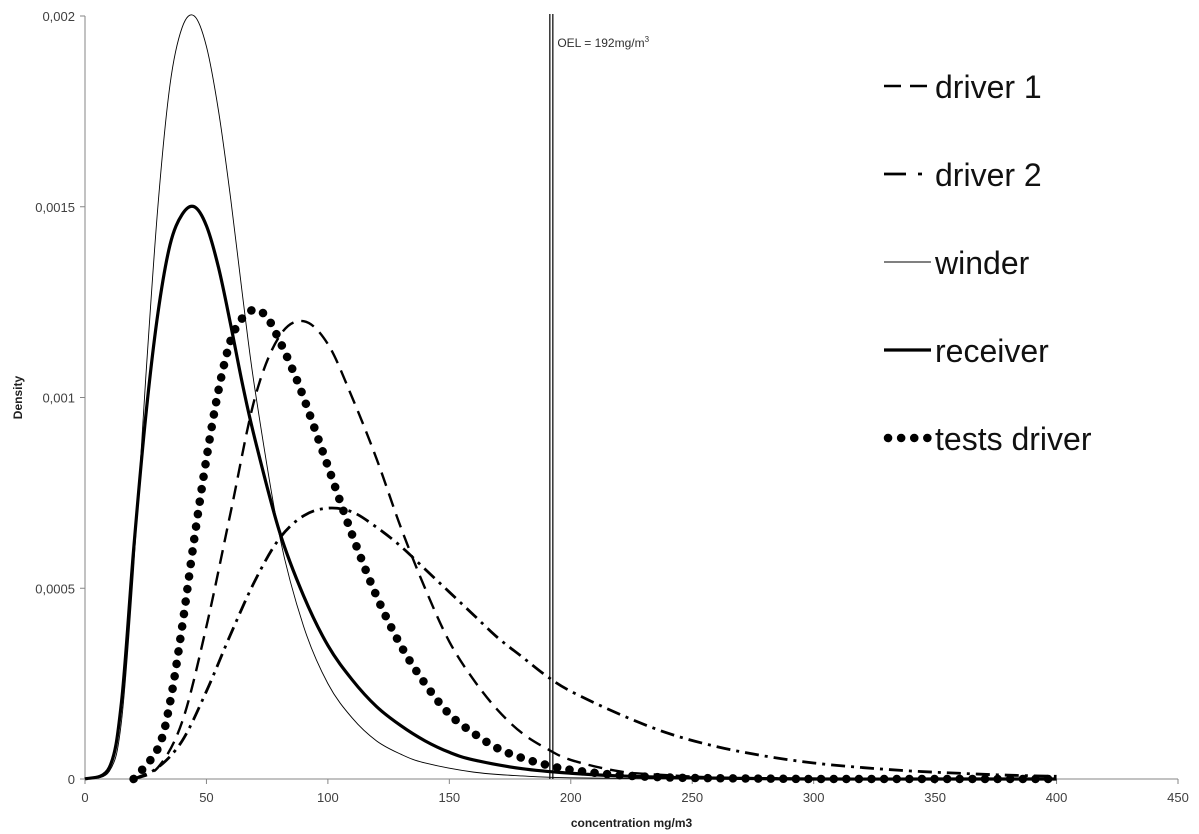 Image resolution: width=1199 pixels, height=834 pixels. What do you see at coordinates (206, 797) in the screenshot?
I see `x-tick-label: 50` at bounding box center [206, 797].